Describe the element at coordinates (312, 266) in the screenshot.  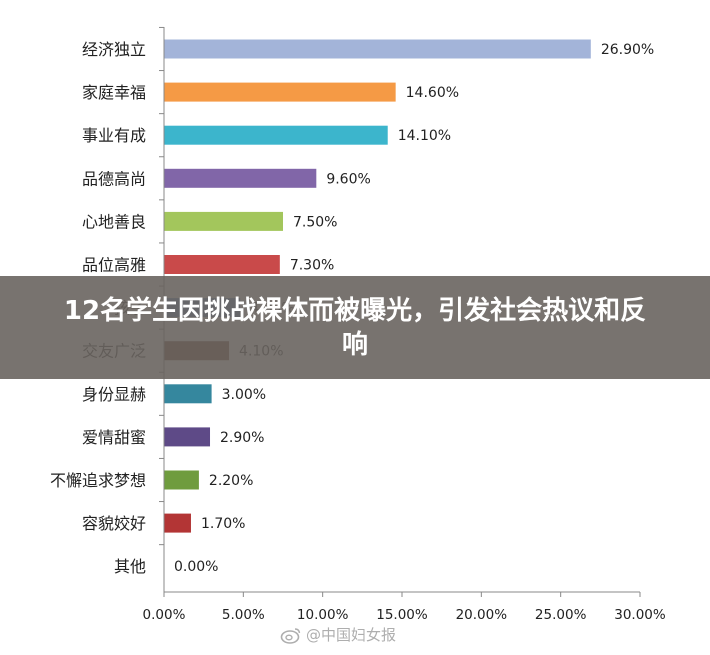
I see `data-label: 7.30%` at that location.